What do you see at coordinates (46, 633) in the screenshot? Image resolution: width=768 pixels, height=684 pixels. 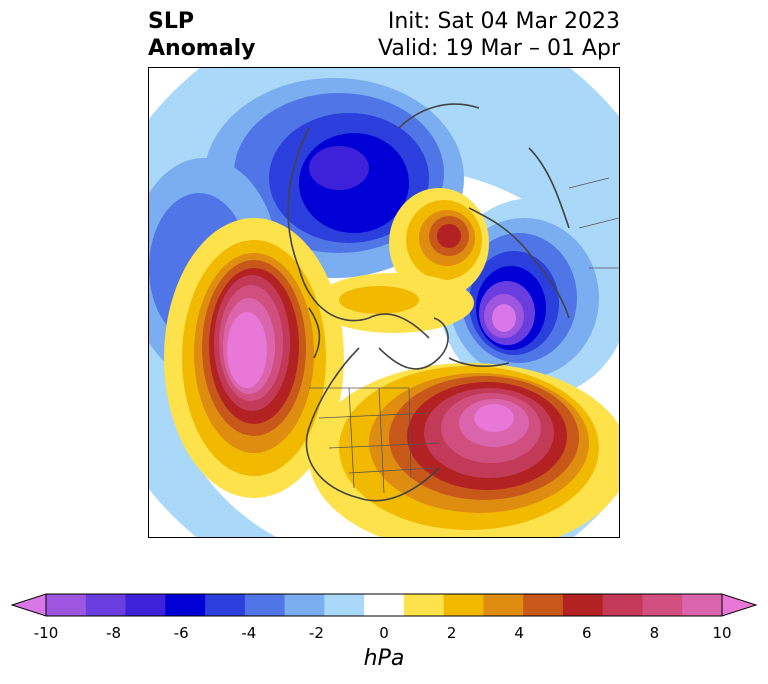 I see `colorbar-tick-label: -10` at bounding box center [46, 633].